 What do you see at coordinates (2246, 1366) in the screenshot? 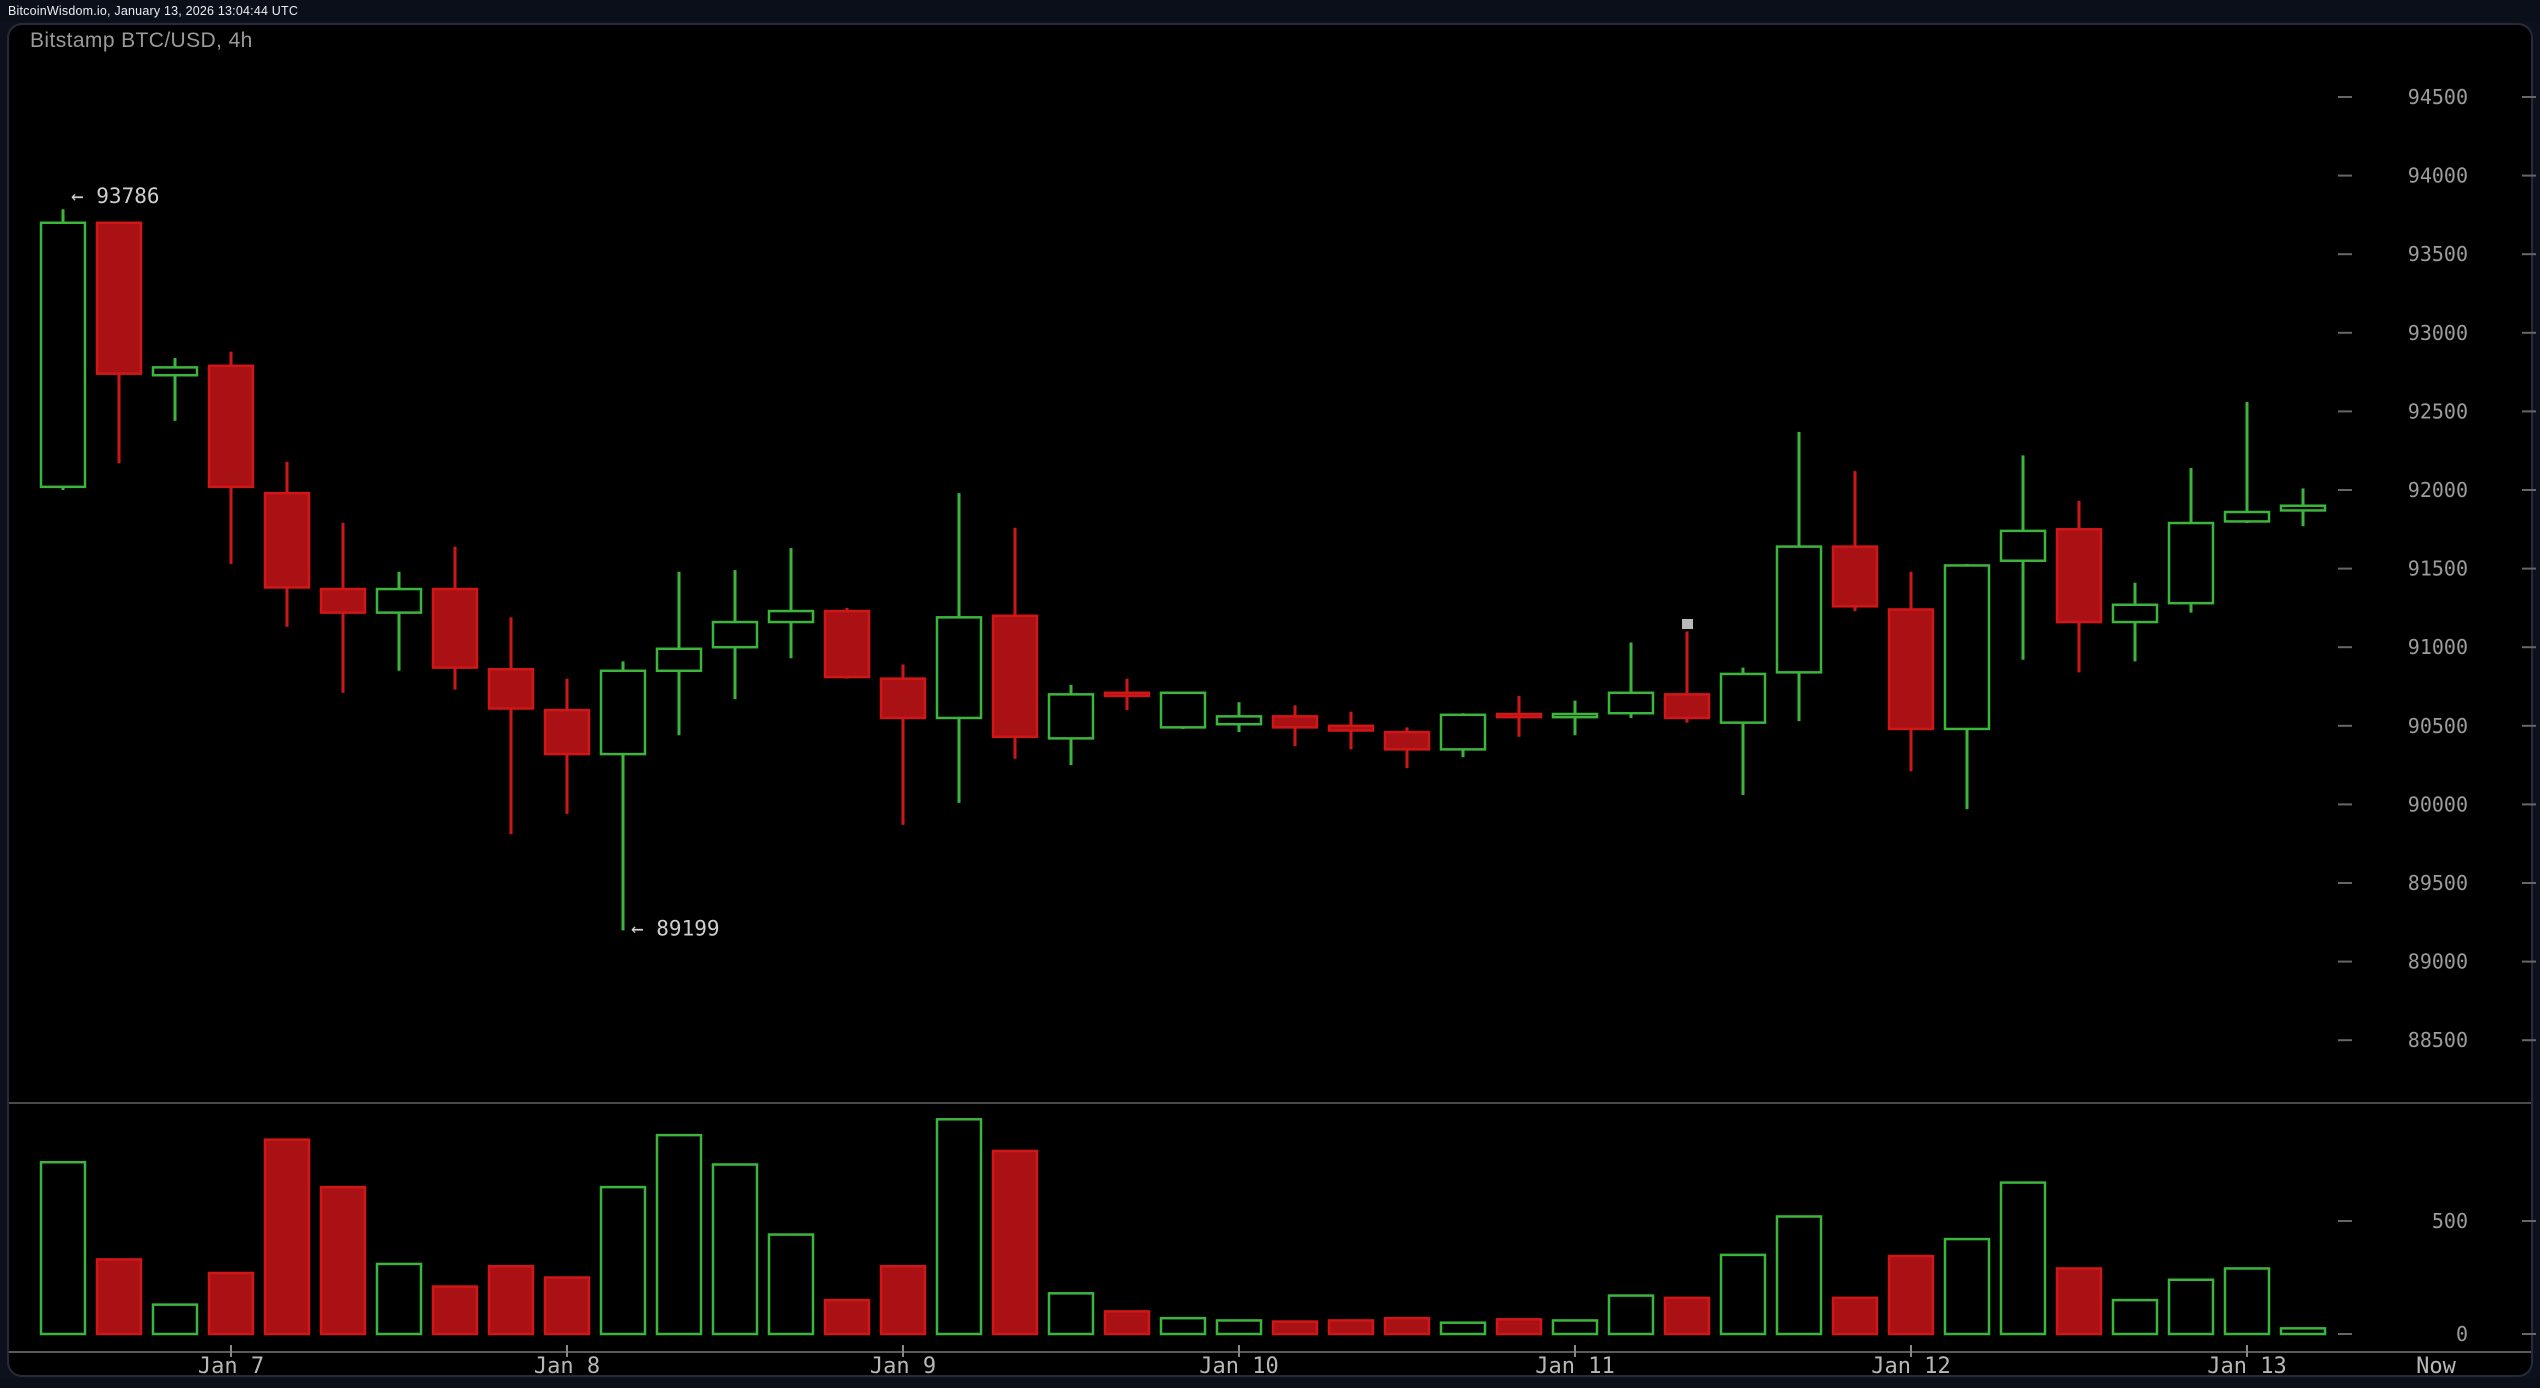
I see `date-label: Jan 13` at bounding box center [2246, 1366].